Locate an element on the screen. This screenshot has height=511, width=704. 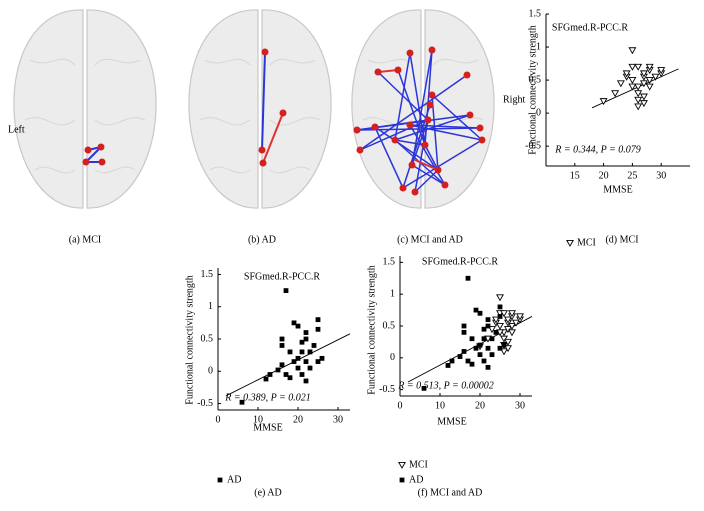
brain-c is located at coordinates (423, 109).